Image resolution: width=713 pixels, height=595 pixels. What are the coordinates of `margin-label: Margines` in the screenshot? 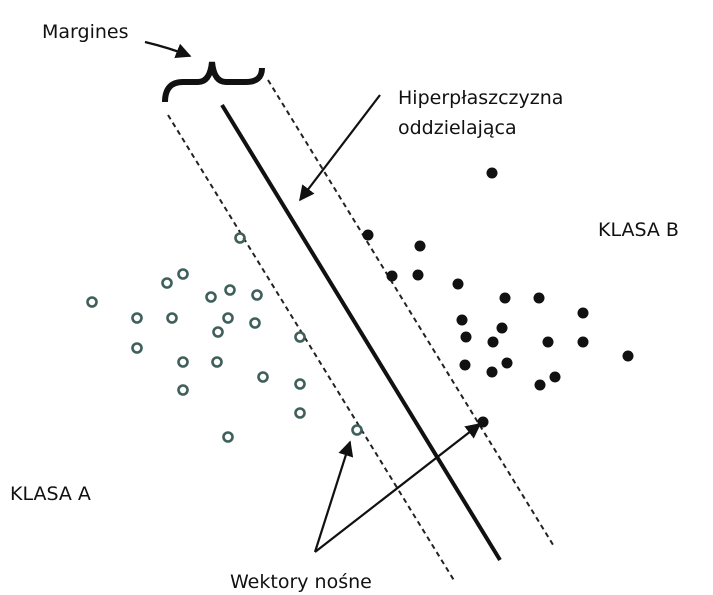 It's located at (85, 32).